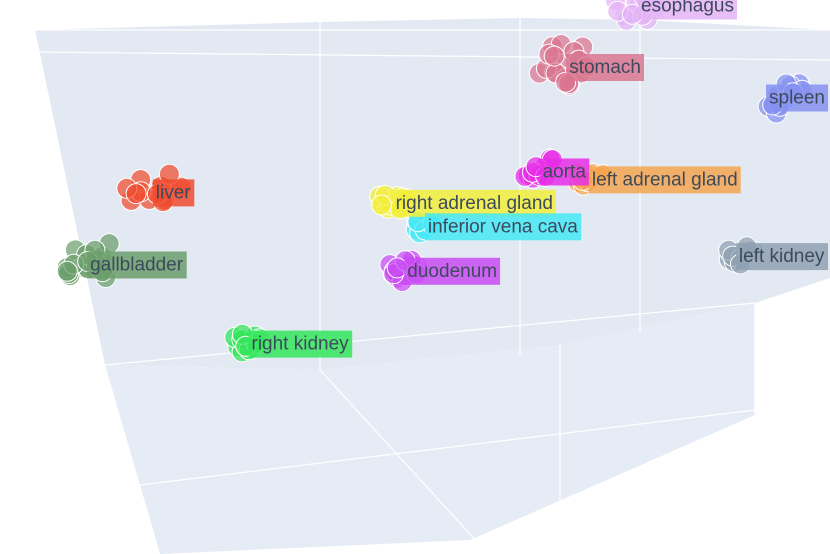 The width and height of the screenshot is (830, 554). I want to click on label-duodenum: duodenum, so click(452, 271).